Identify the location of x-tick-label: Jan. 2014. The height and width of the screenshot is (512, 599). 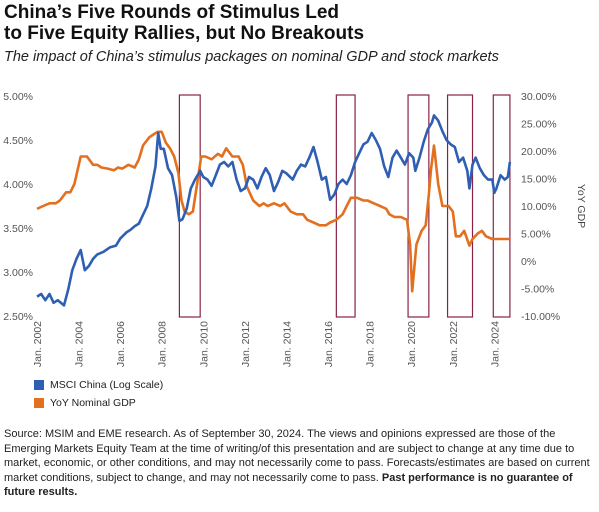
(288, 344).